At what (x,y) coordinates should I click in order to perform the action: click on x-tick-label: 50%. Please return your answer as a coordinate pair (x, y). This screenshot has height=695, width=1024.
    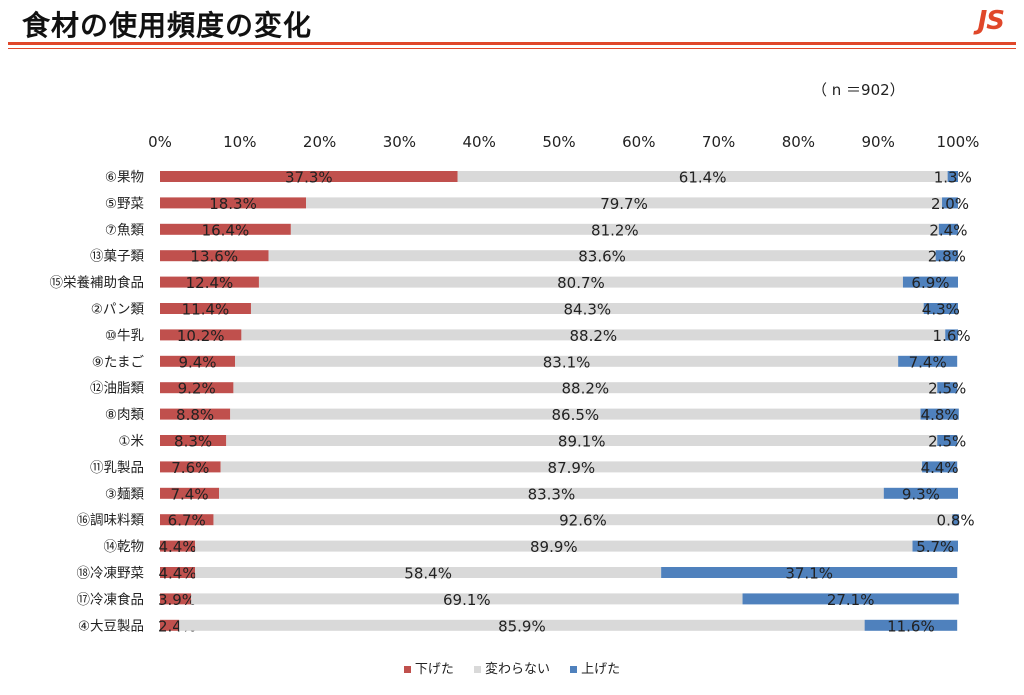
    Looking at the image, I should click on (558, 142).